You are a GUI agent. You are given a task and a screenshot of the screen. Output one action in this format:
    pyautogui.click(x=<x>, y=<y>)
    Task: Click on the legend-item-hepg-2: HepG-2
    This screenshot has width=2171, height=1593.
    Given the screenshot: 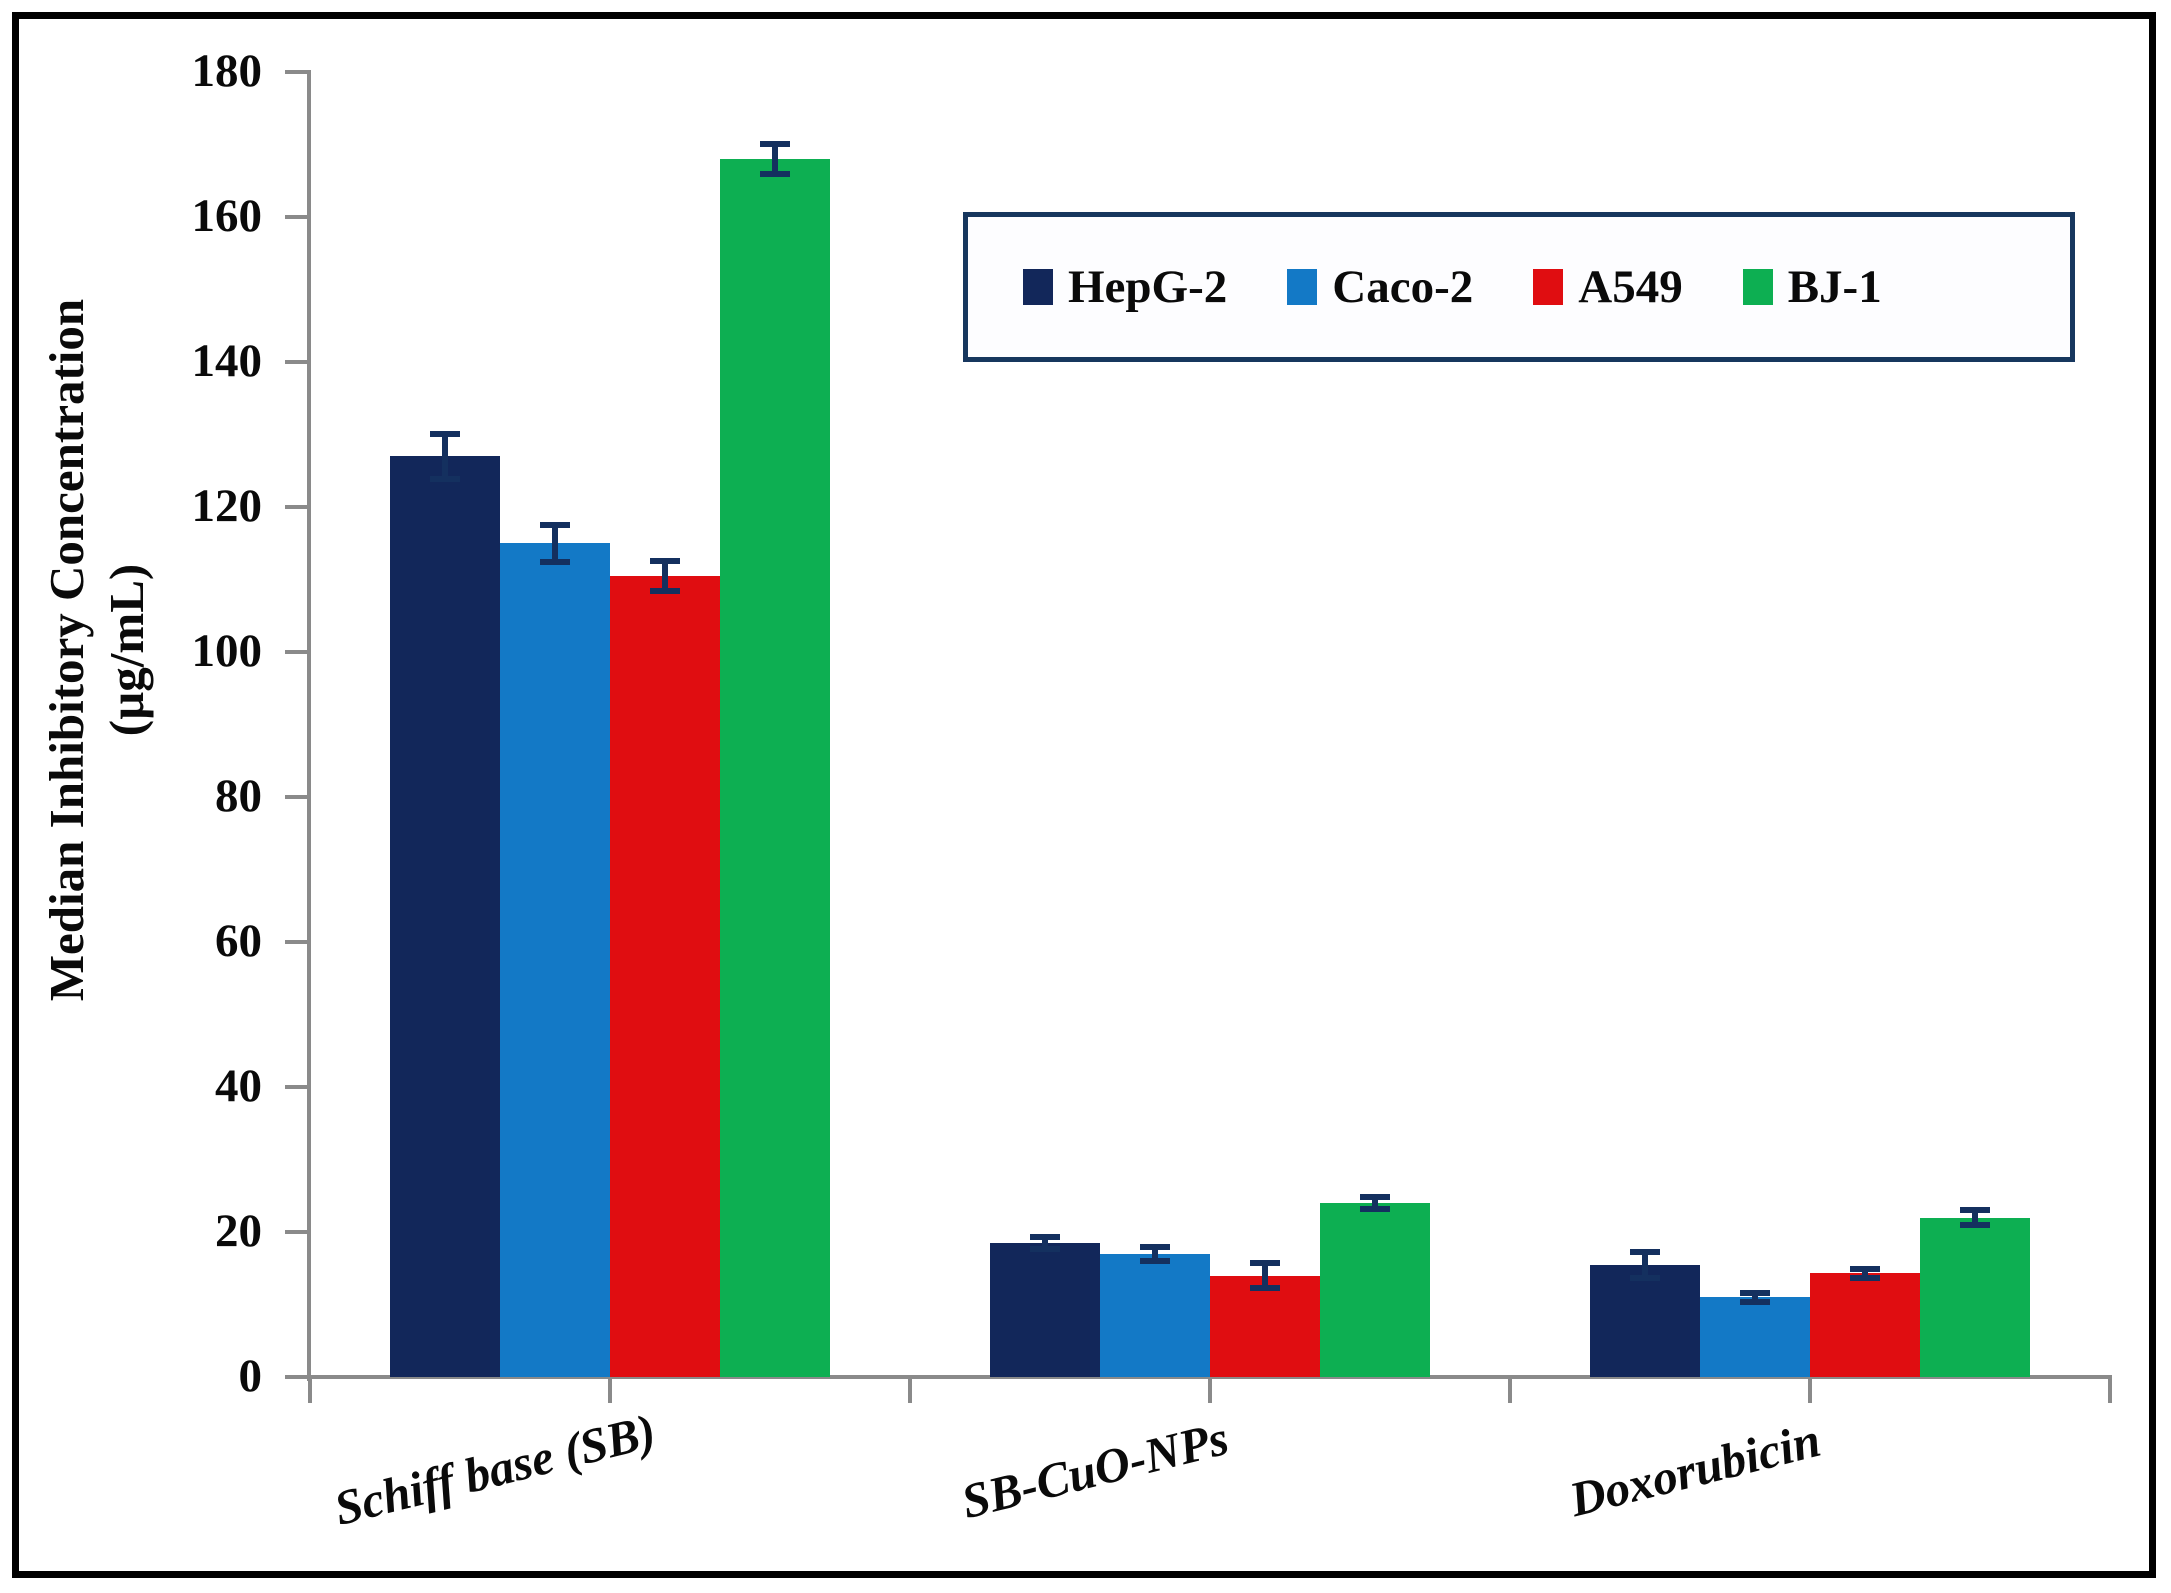 What is the action you would take?
    pyautogui.click(x=1125, y=287)
    